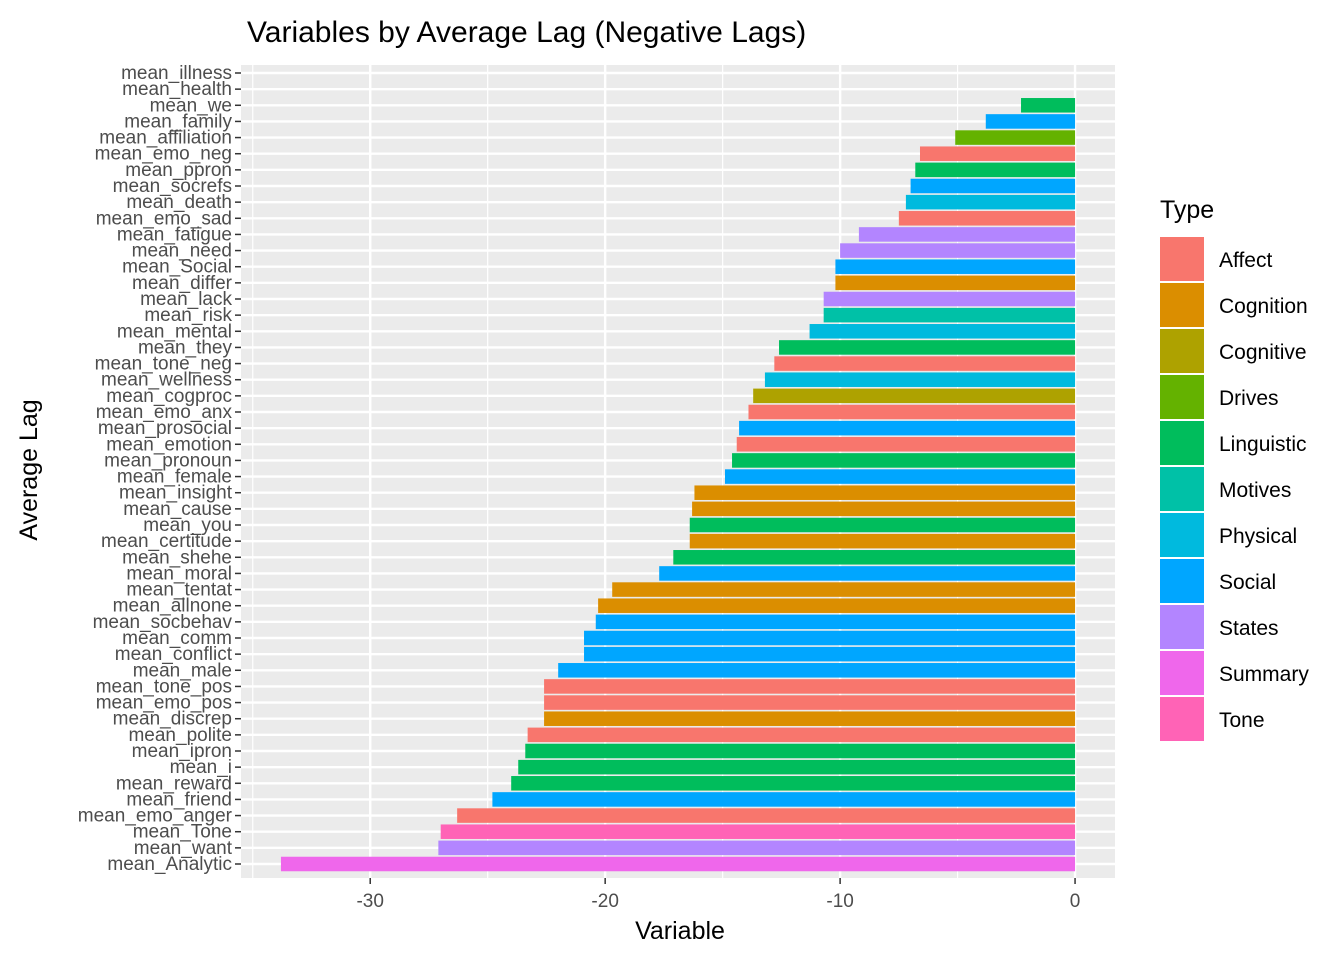  Describe the element at coordinates (180, 735) in the screenshot. I see `y-tick-label-mean_polite: mean_polite` at that location.